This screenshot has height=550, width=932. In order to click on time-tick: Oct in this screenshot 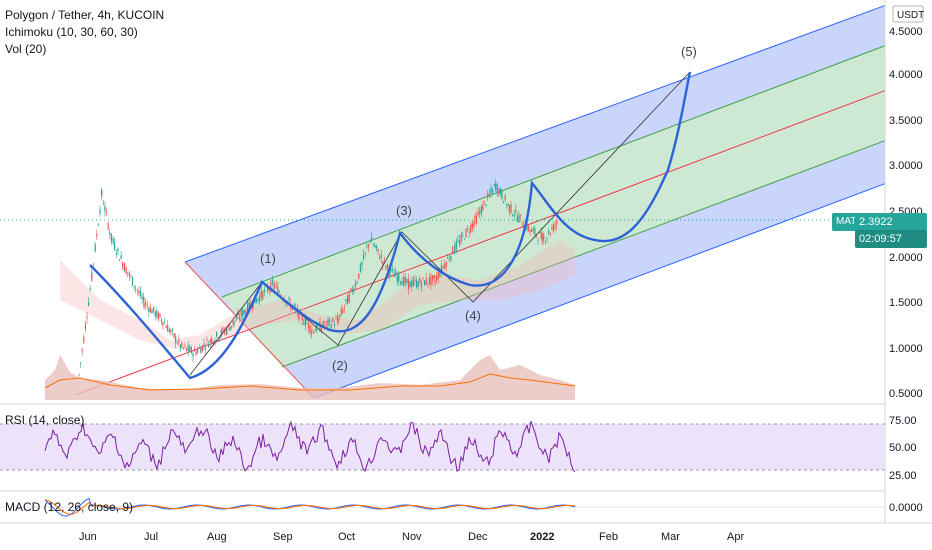, I will do `click(346, 537)`.